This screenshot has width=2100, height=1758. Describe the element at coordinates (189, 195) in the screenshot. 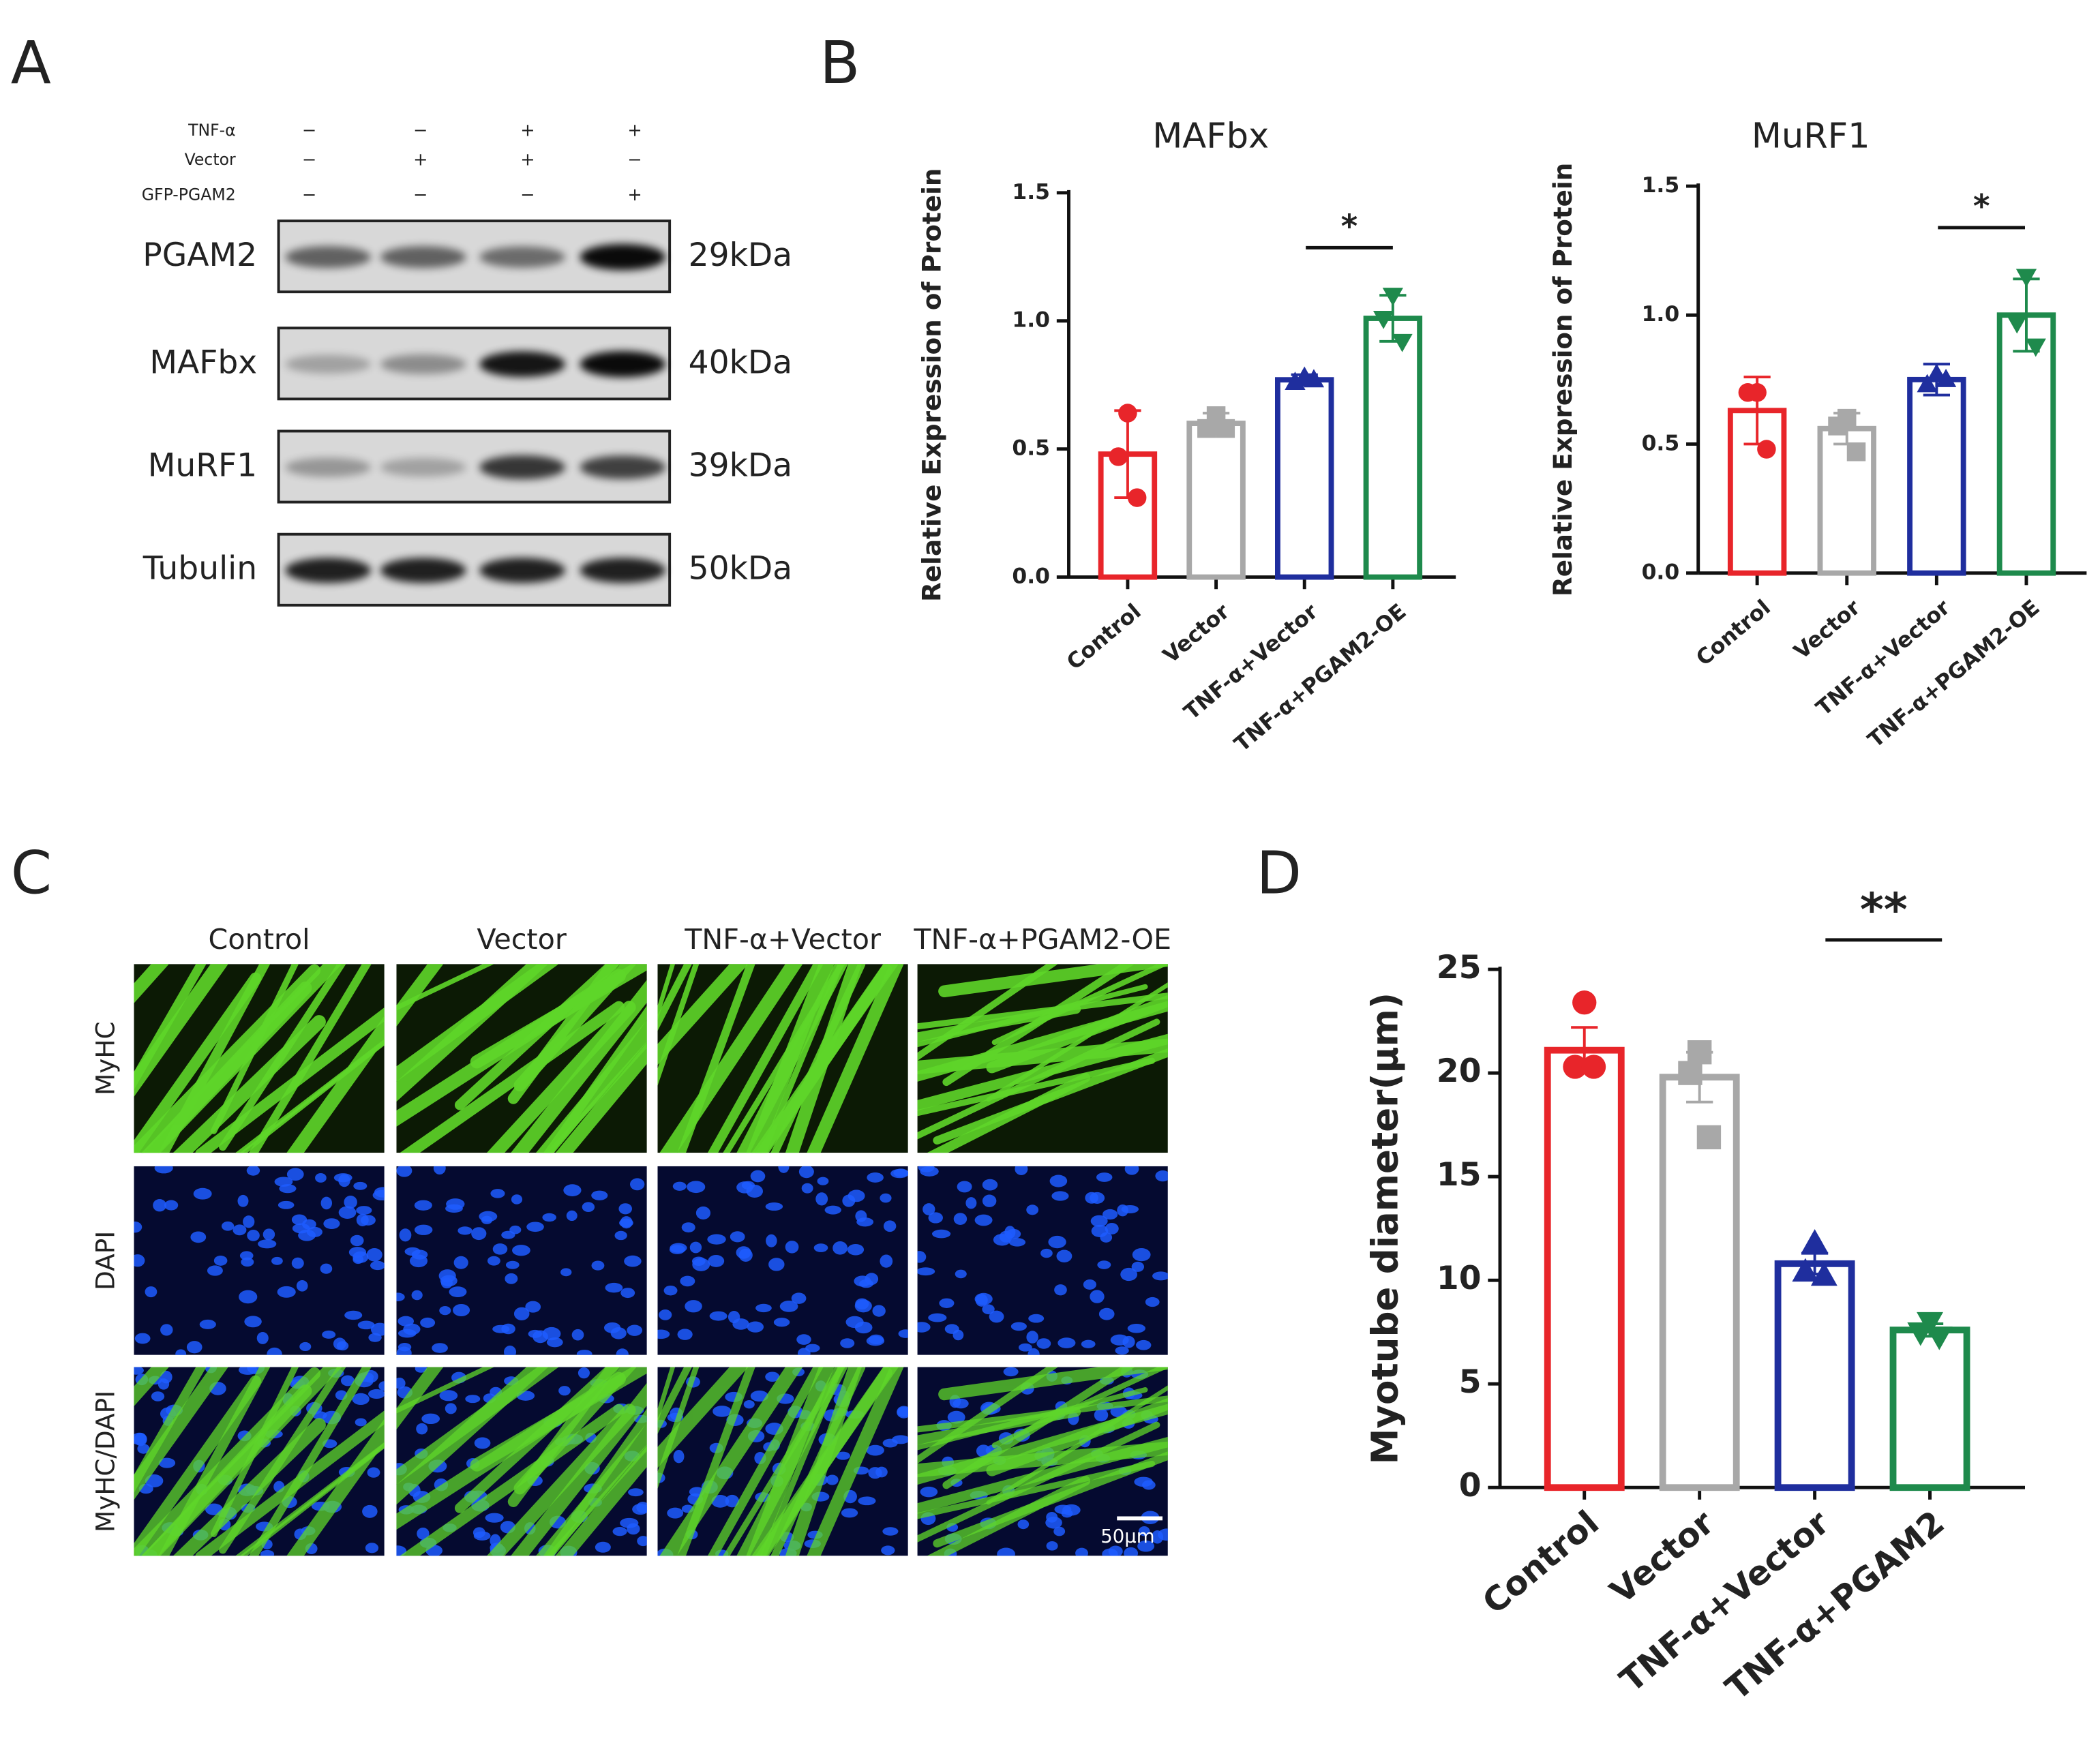

I see `condition-label: GFP-PGAM2` at that location.